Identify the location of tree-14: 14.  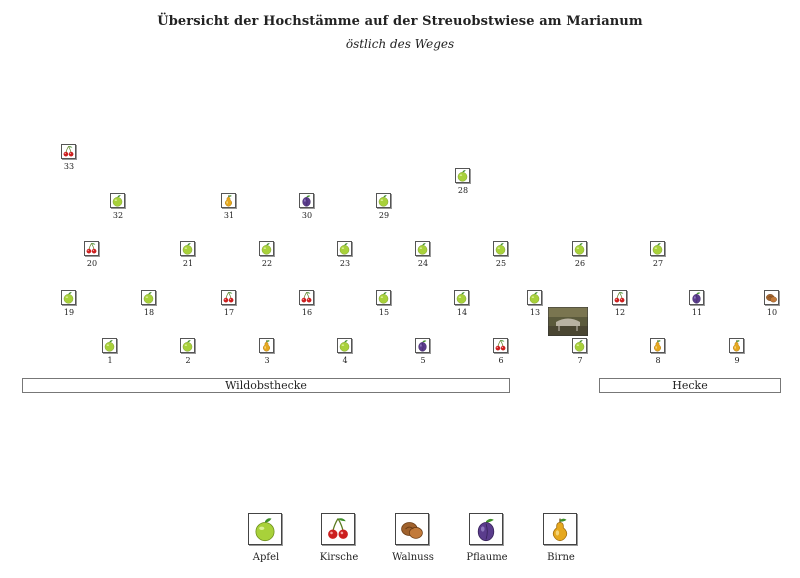
(462, 307).